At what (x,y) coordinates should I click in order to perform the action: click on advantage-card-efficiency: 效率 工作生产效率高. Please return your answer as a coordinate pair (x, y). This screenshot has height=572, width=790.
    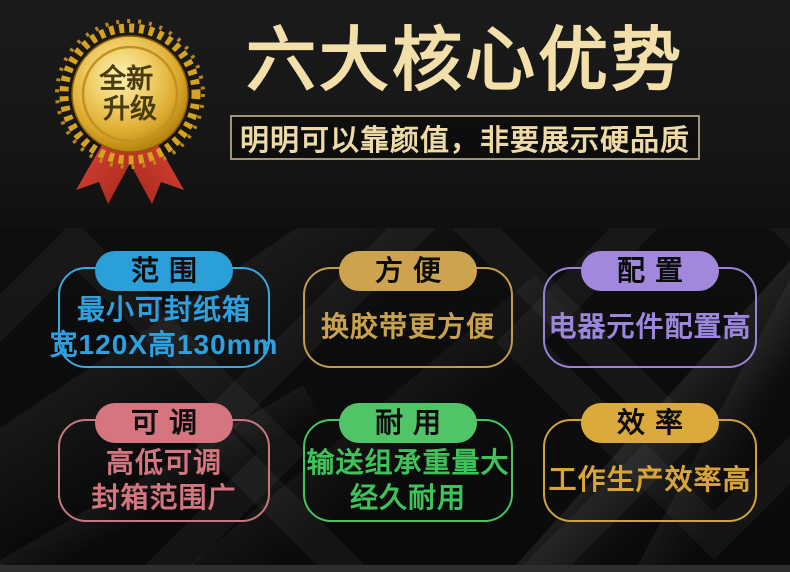
    Looking at the image, I should click on (650, 462).